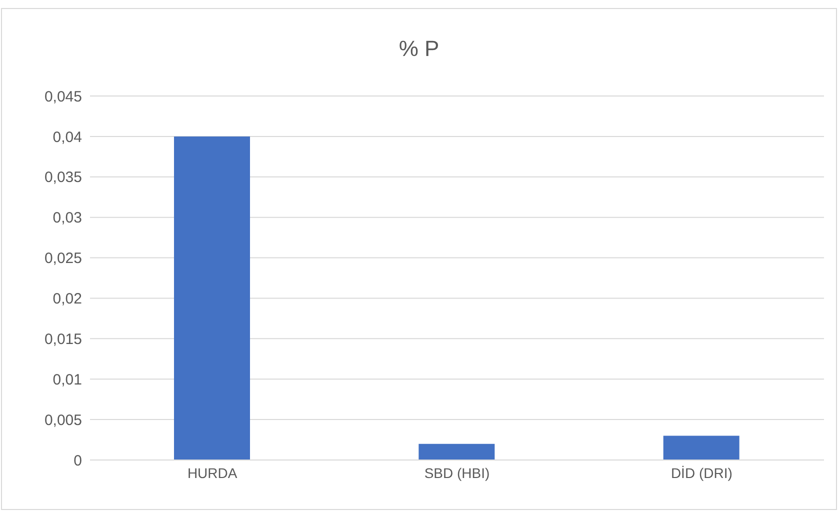 The width and height of the screenshot is (838, 512). What do you see at coordinates (63, 97) in the screenshot?
I see `y-tick-label: 0,045` at bounding box center [63, 97].